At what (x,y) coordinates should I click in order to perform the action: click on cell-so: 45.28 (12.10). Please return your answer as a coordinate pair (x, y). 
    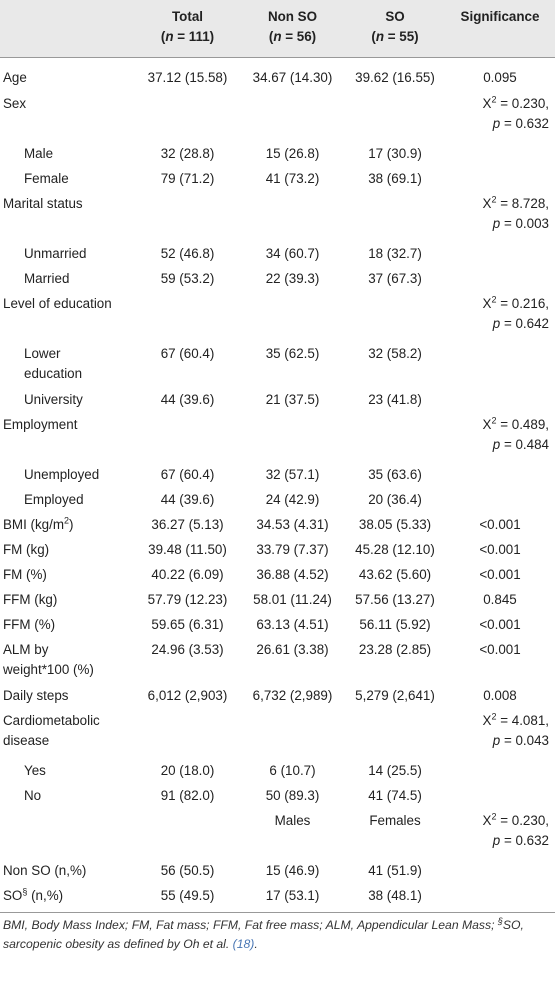
    Looking at the image, I should click on (395, 549).